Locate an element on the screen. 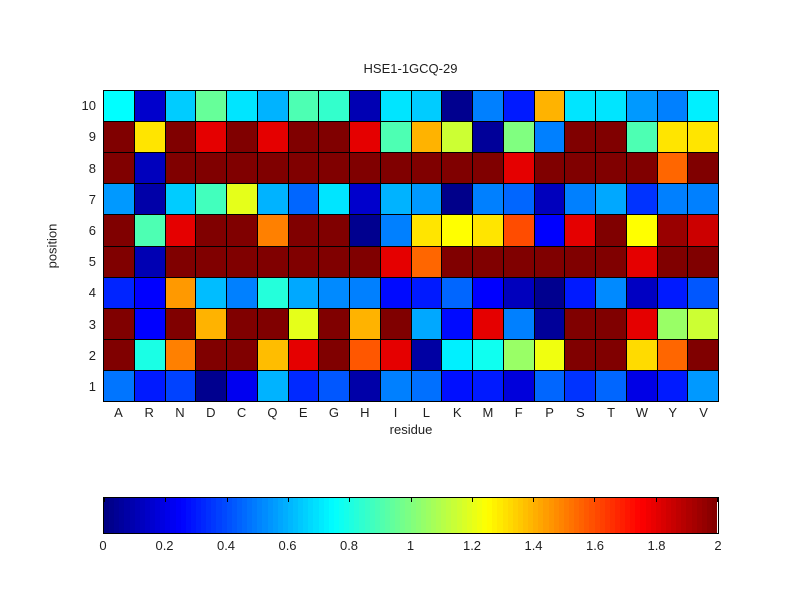 The image size is (800, 600). y-tick-label-8: 8 is located at coordinates (92, 168).